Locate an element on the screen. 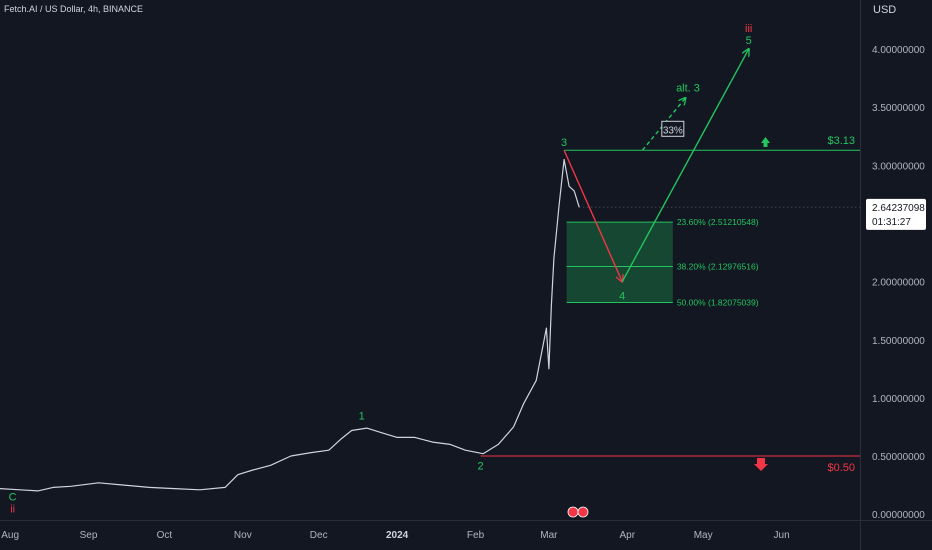  y-tick-label: 1.00000000 is located at coordinates (898, 399).